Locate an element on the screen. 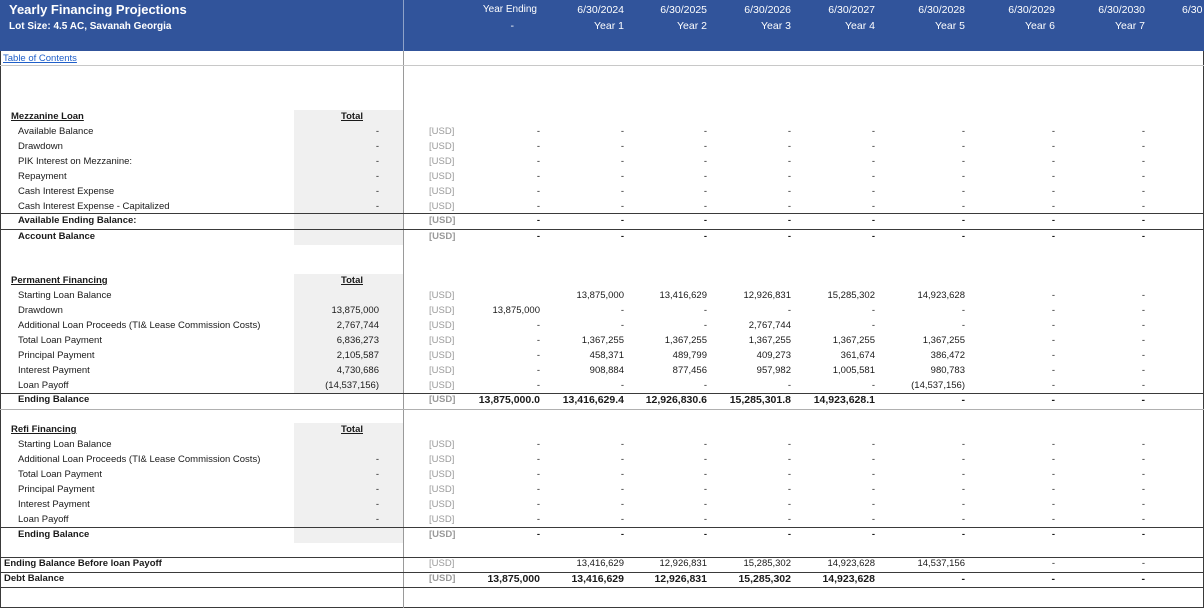 The height and width of the screenshot is (608, 1204). row-total: 2,767,744 is located at coordinates (357, 325).